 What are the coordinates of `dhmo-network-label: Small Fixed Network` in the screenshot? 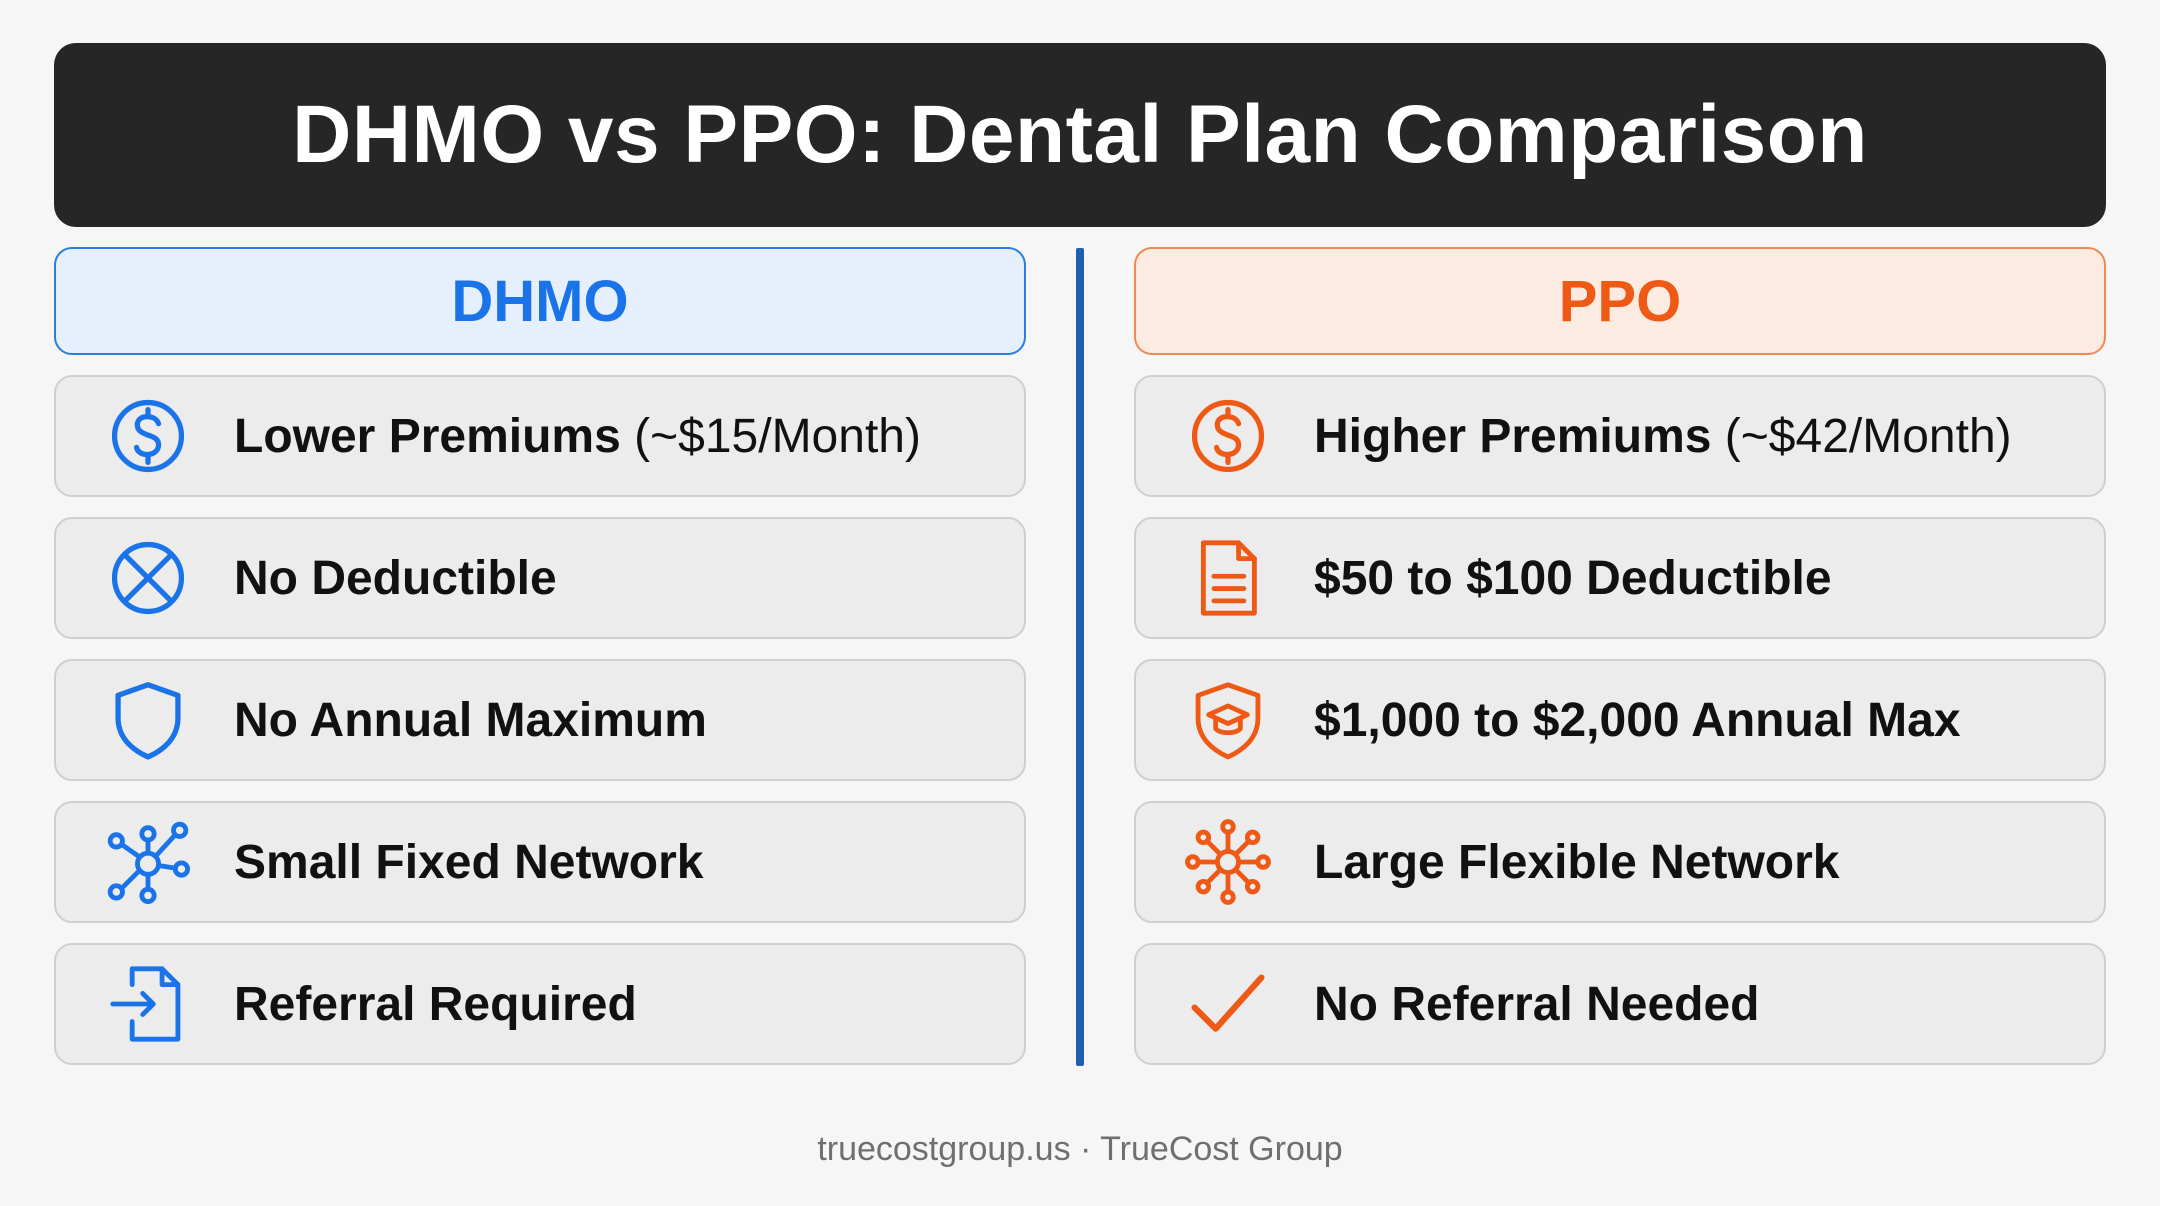 It's located at (469, 862).